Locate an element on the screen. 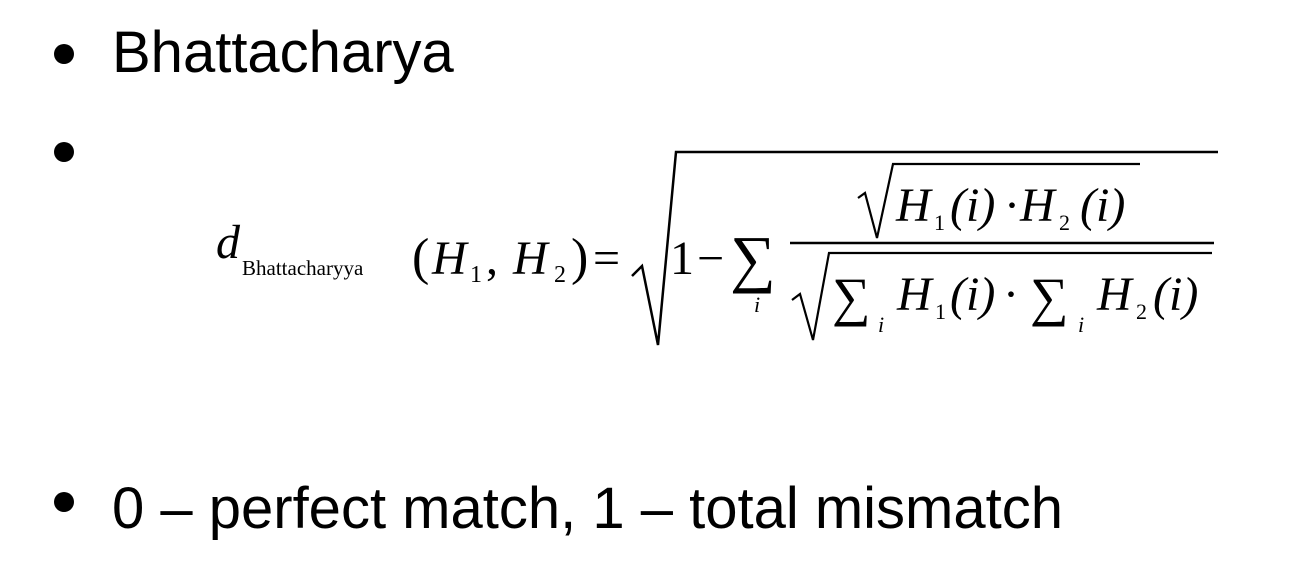 This screenshot has height=570, width=1310. den-h2-sub: 2 is located at coordinates (1141, 311).